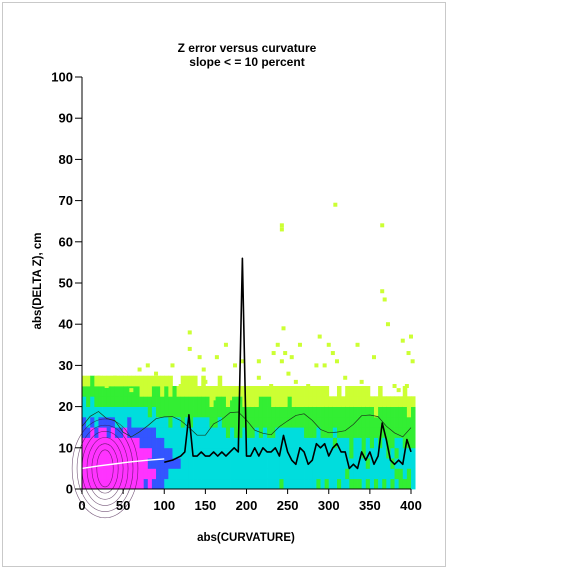 The image size is (572, 569). Describe the element at coordinates (66, 159) in the screenshot. I see `y-tick-label: 80` at that location.